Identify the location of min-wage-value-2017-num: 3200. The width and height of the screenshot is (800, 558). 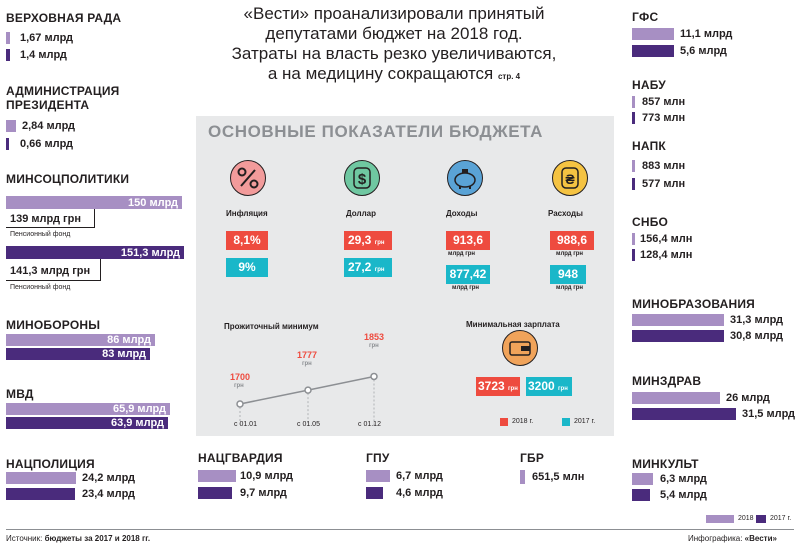
(541, 386).